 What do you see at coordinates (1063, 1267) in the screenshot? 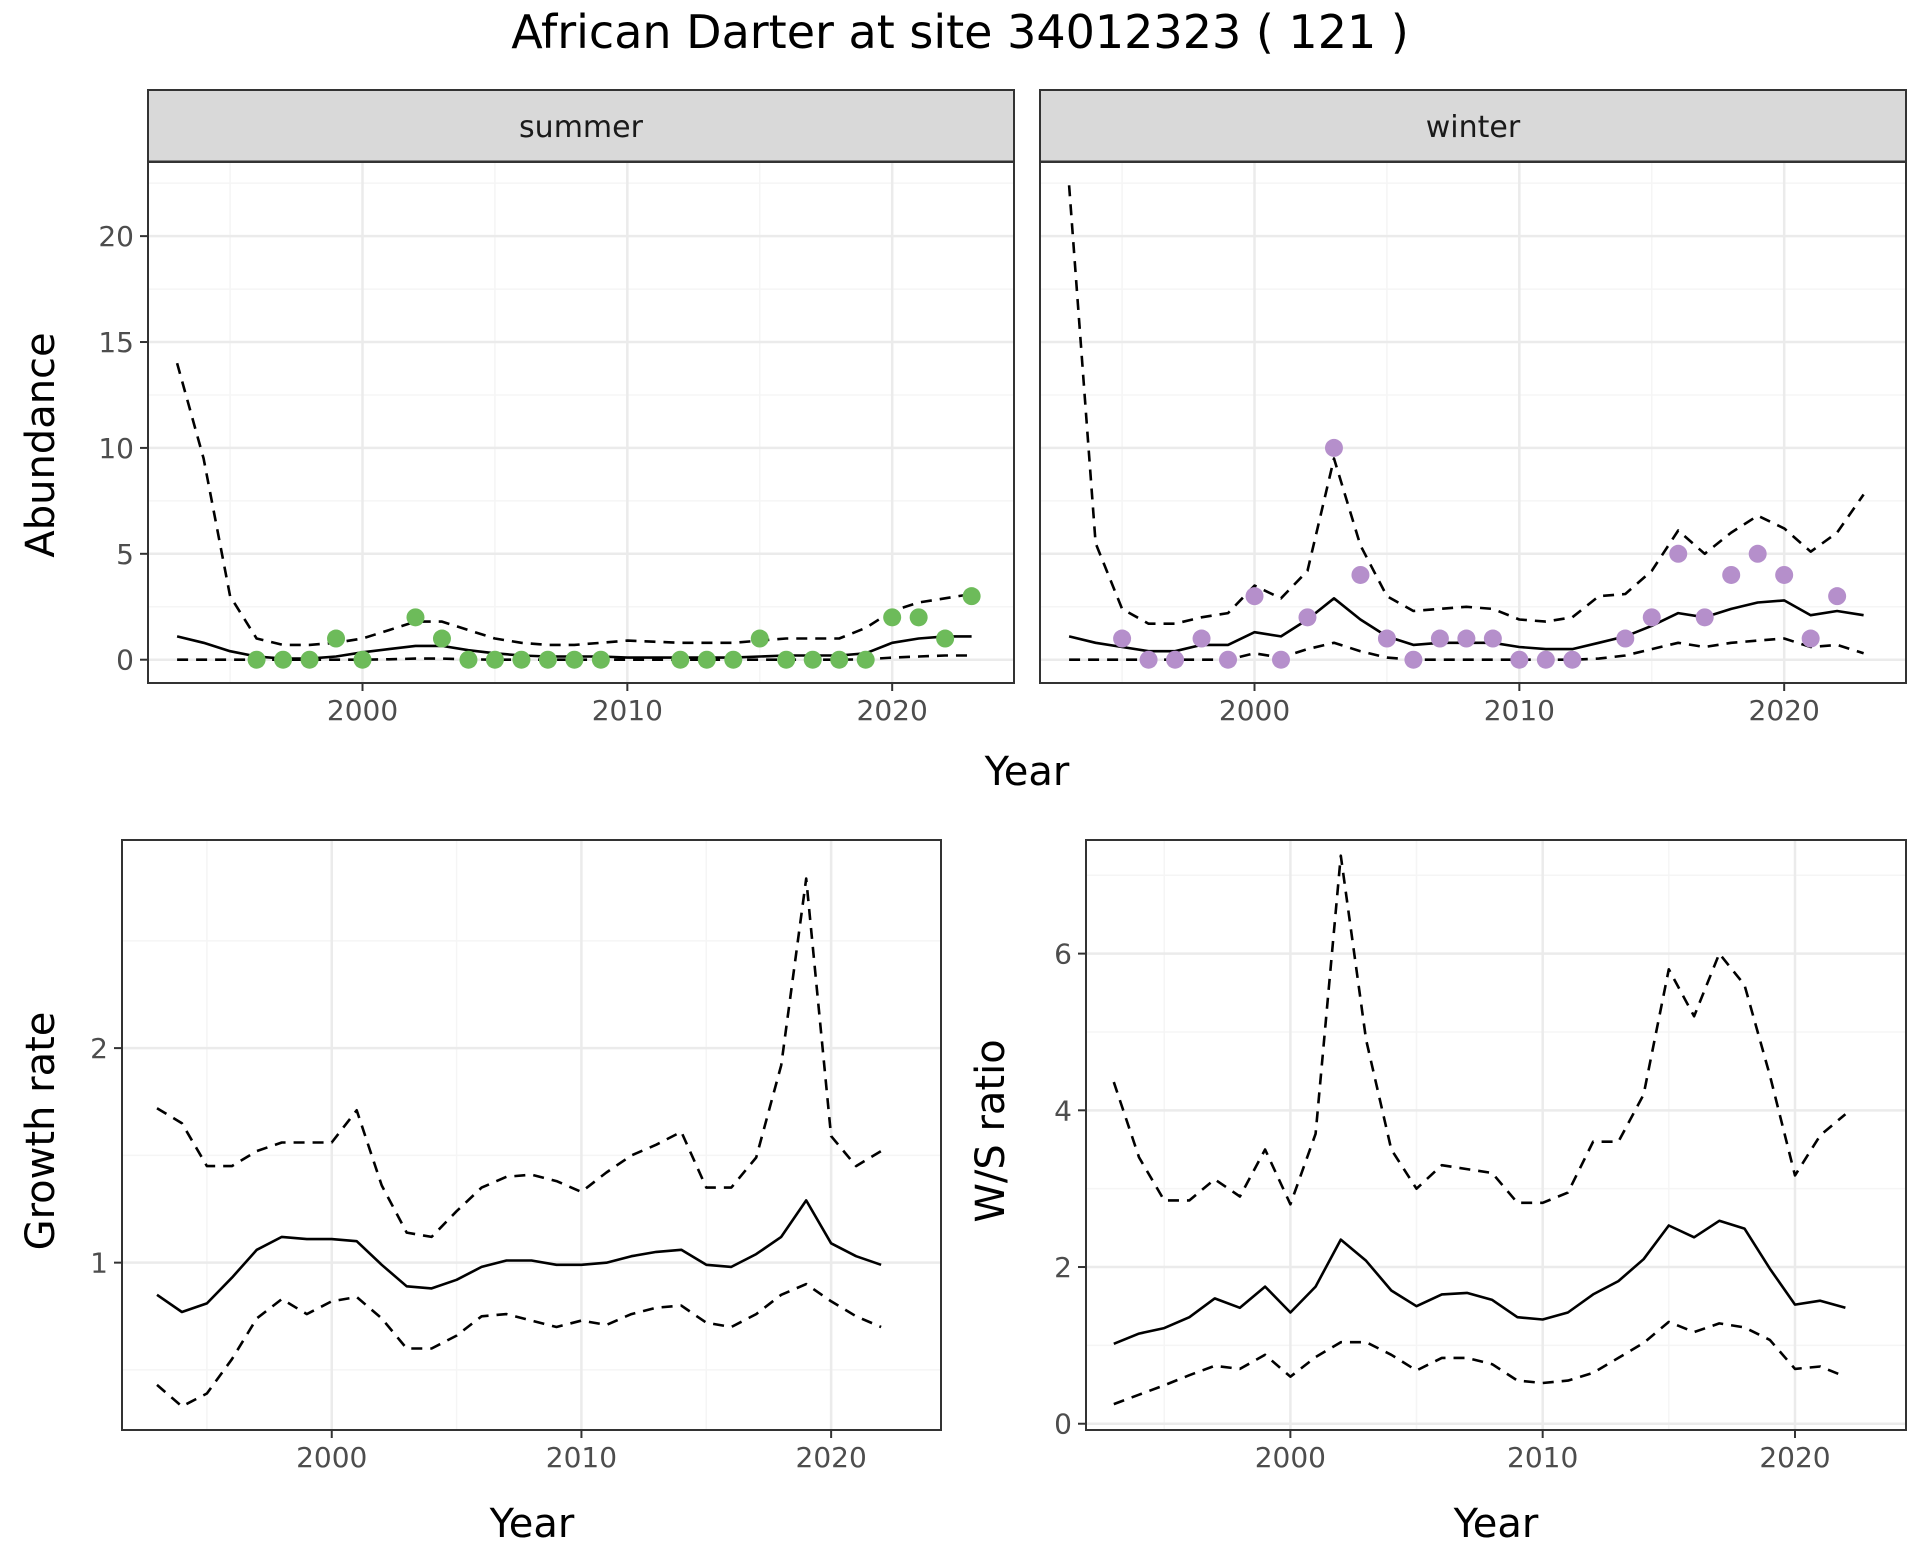
I see `y-tick-label: 2` at bounding box center [1063, 1267].